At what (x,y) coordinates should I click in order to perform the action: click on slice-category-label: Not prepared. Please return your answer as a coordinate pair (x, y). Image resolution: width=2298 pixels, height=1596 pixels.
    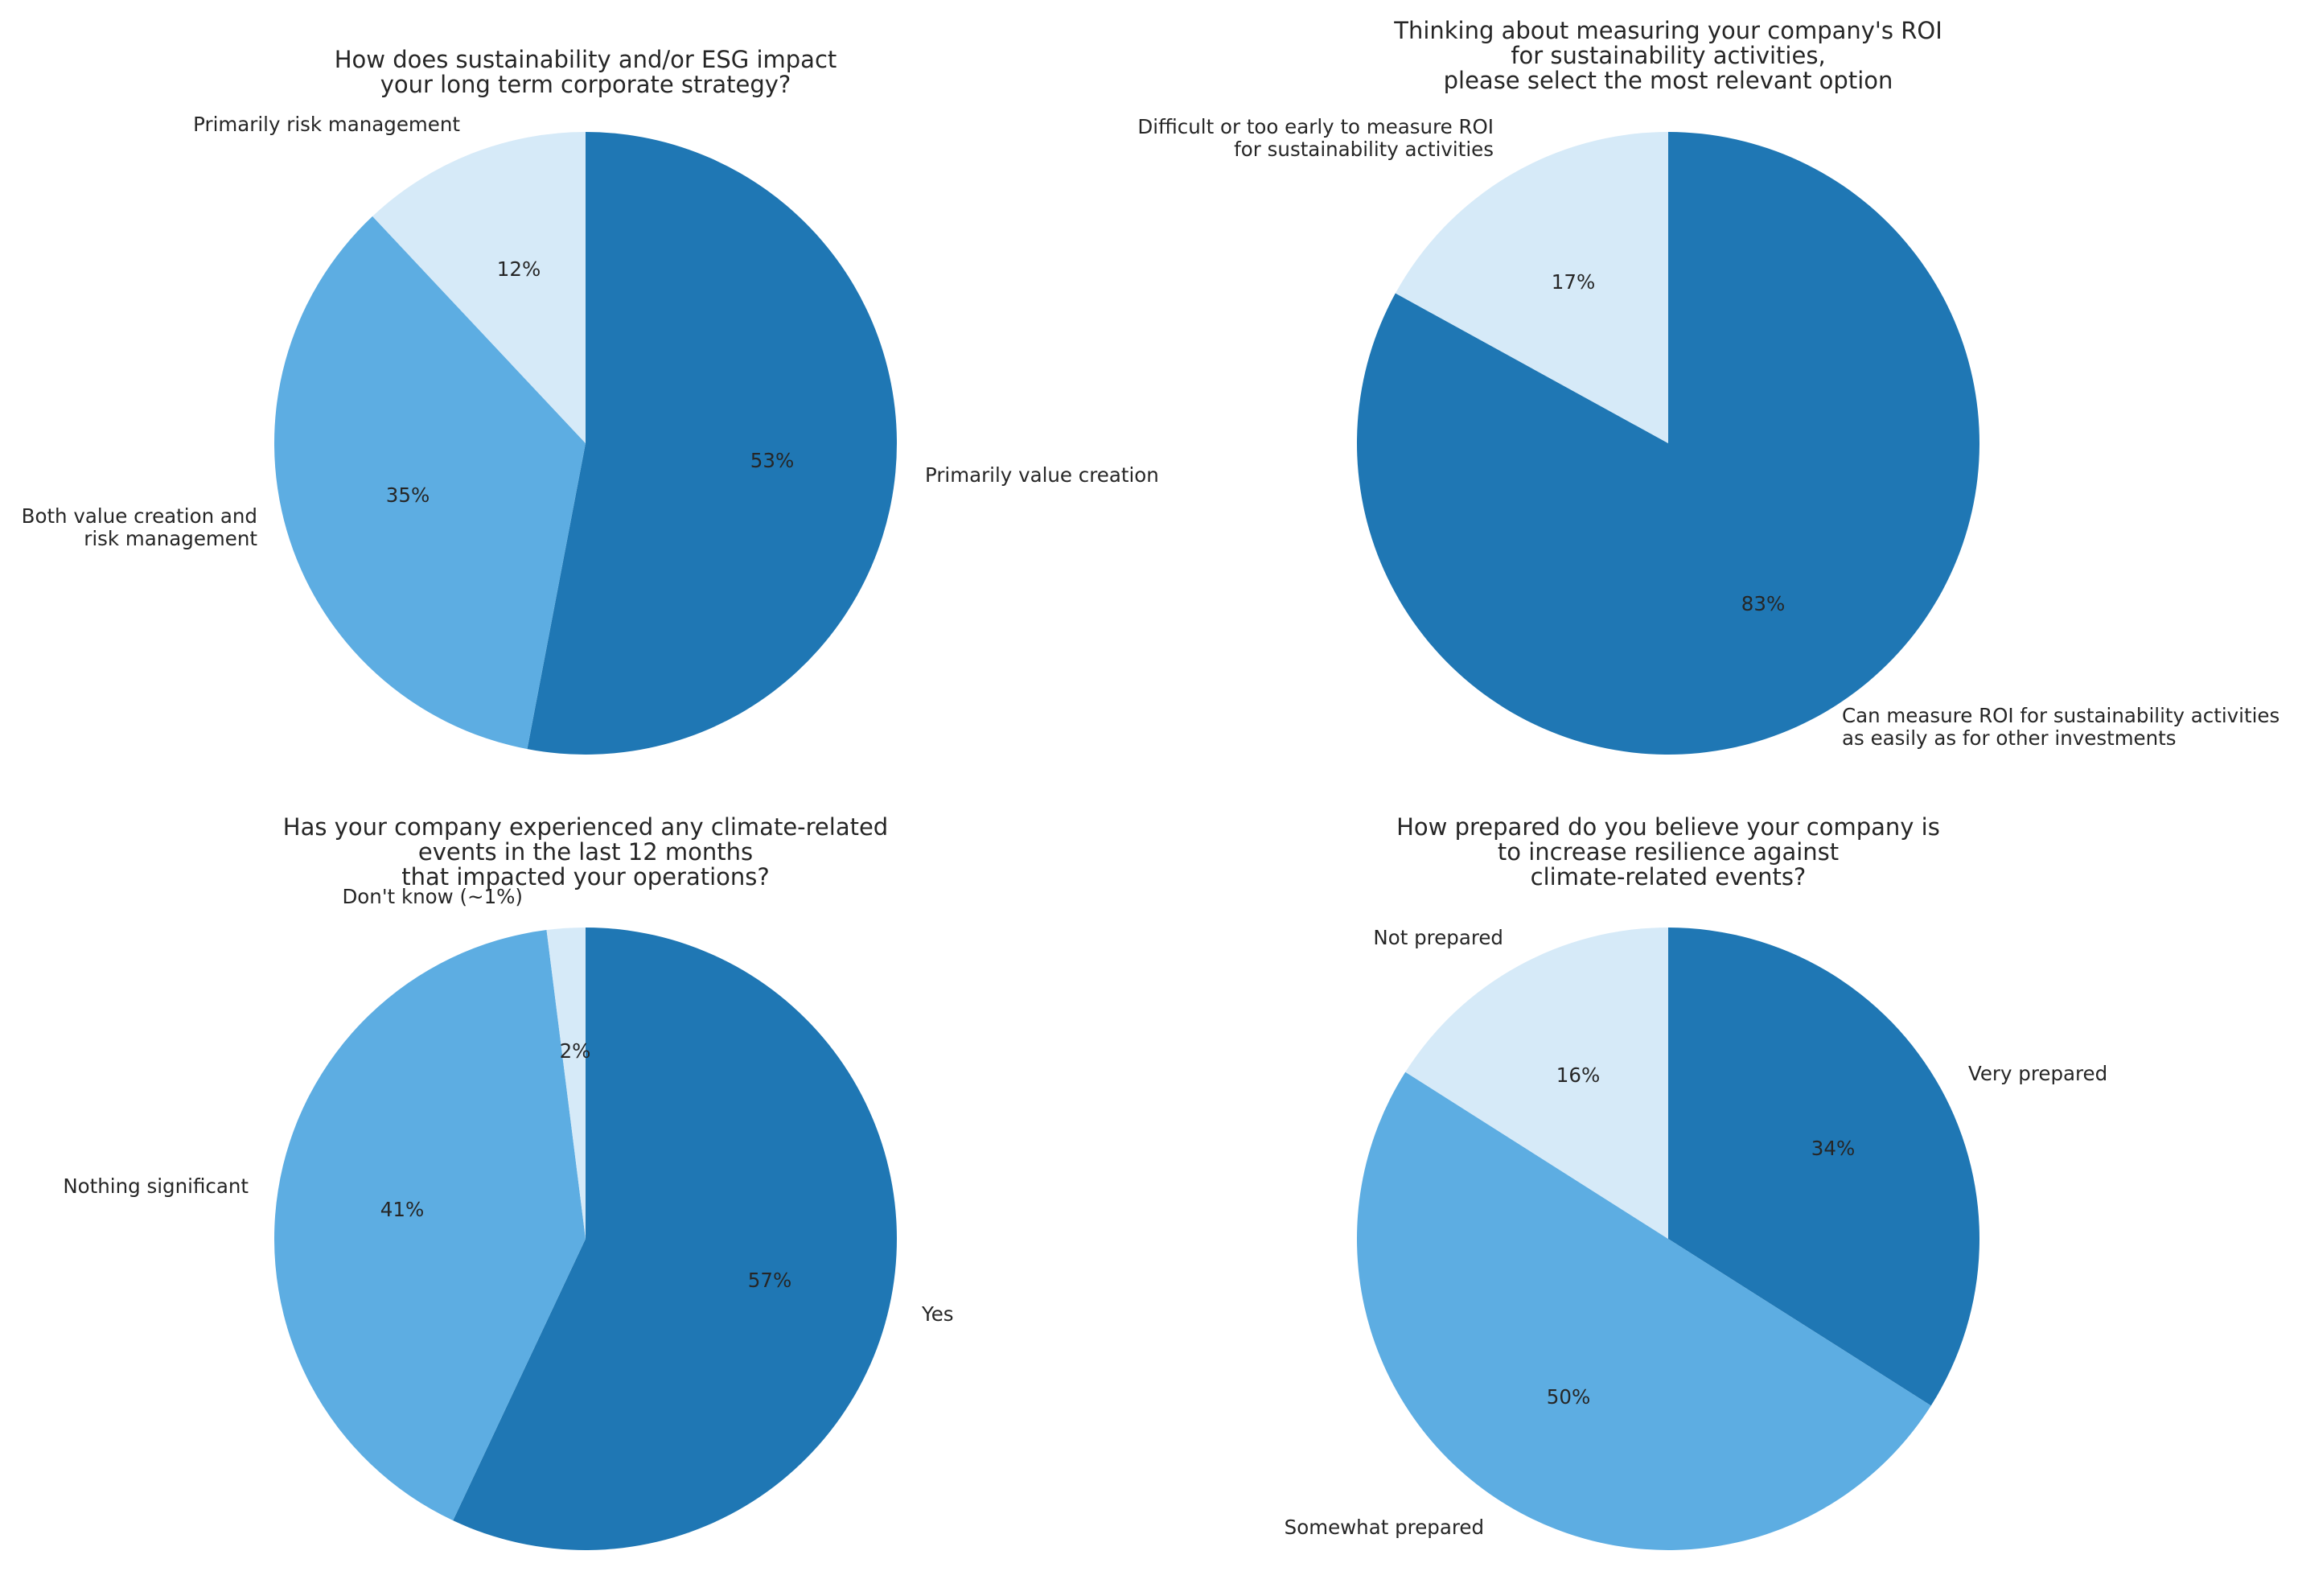
    Looking at the image, I should click on (1438, 937).